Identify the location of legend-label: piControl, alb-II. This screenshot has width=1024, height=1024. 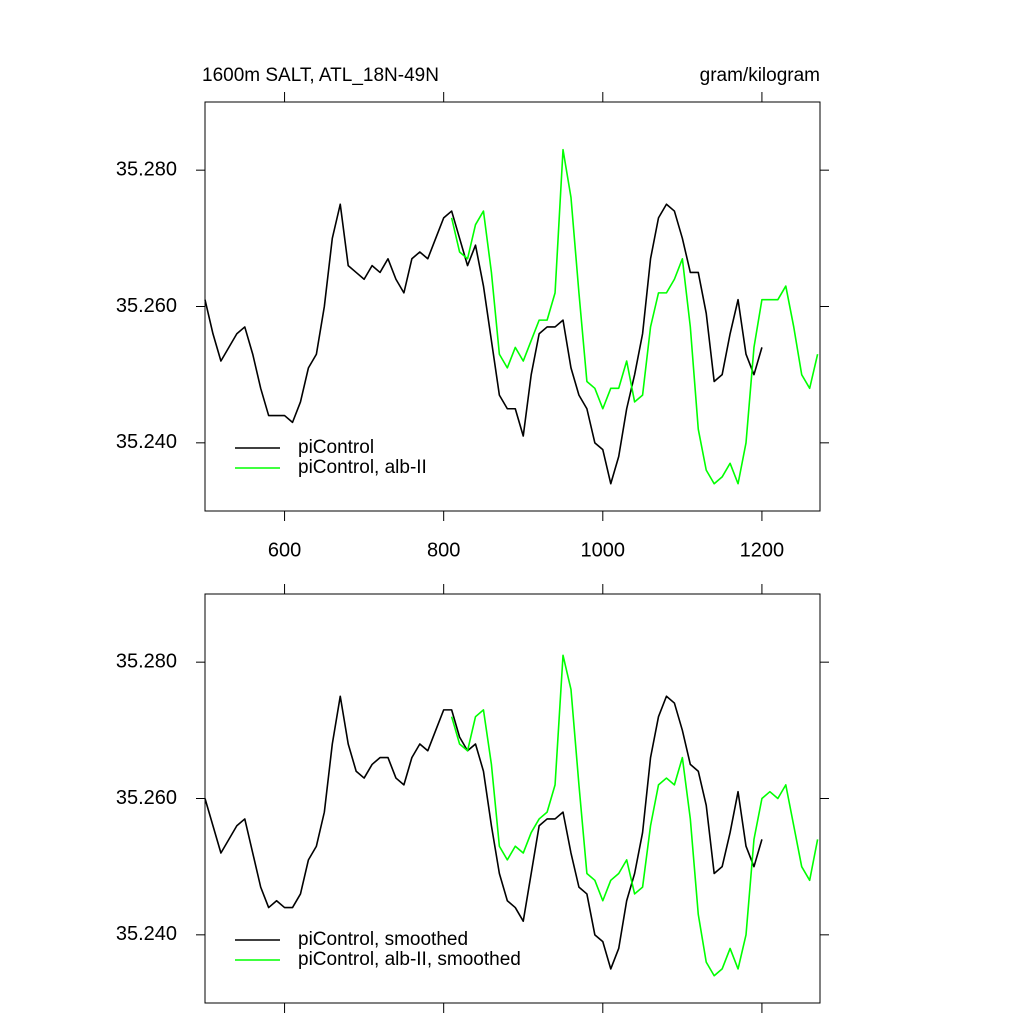
(362, 467).